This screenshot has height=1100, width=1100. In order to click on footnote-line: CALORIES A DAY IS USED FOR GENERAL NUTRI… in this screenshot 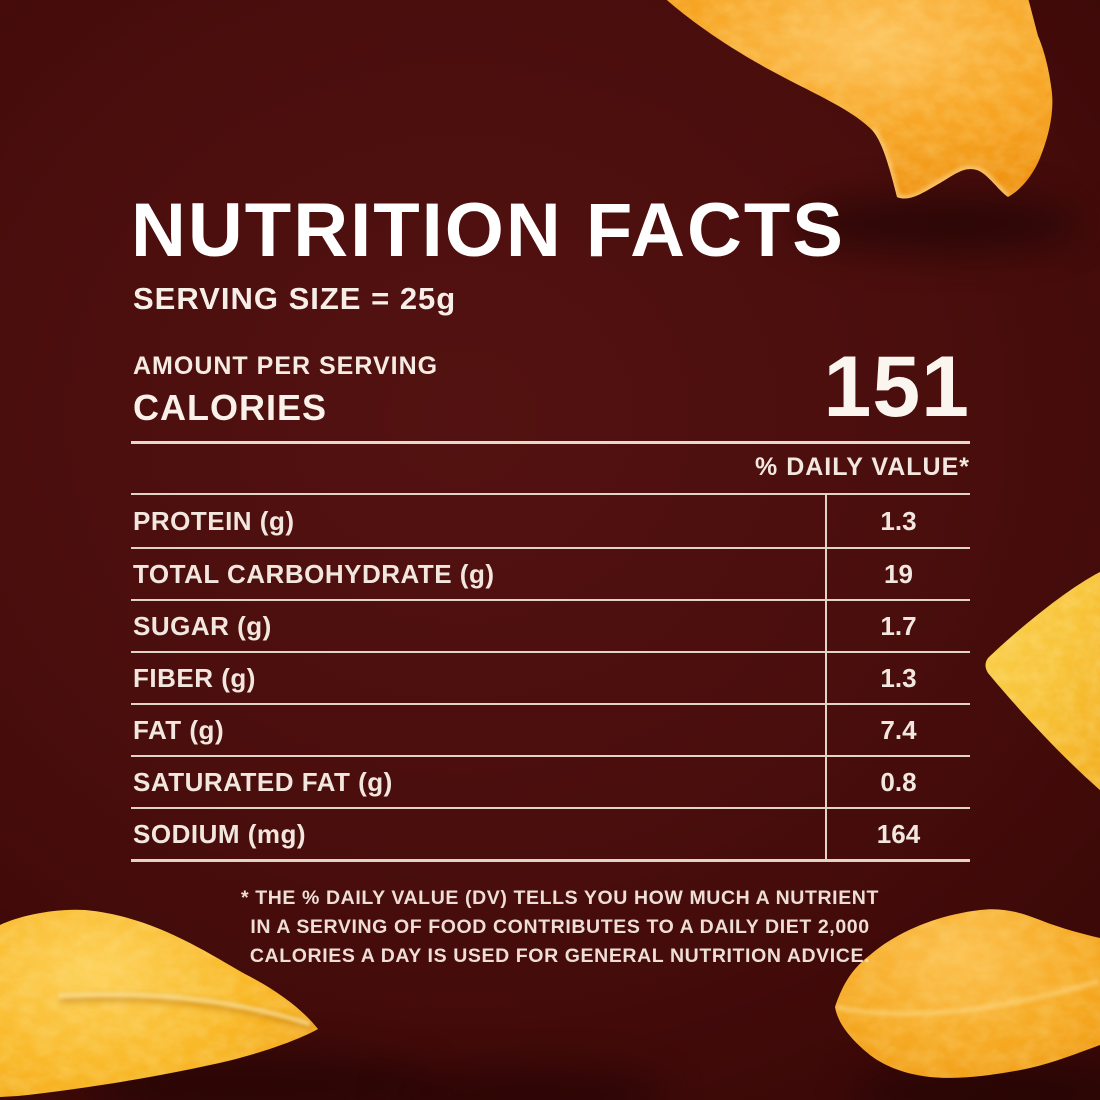, I will do `click(560, 956)`.